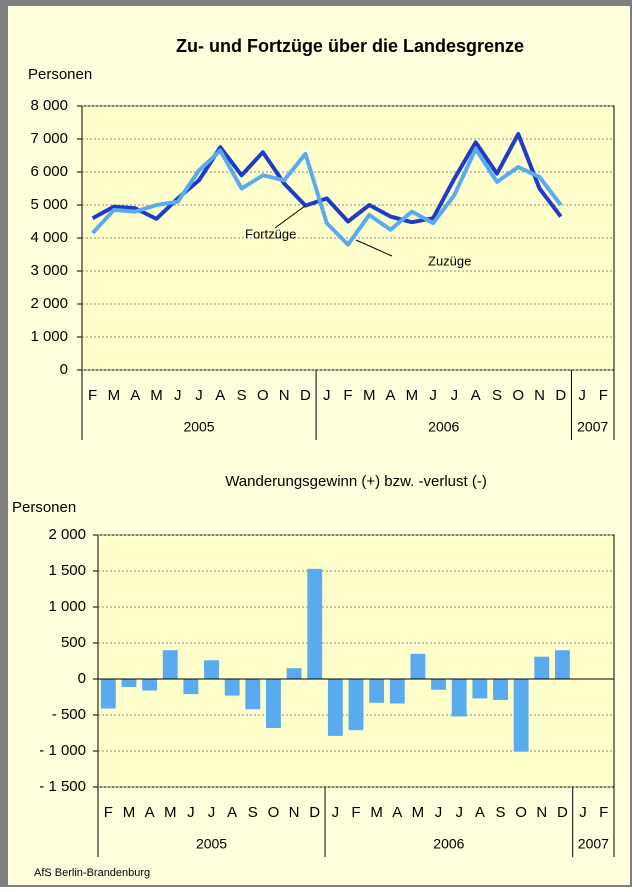 This screenshot has height=892, width=632. I want to click on footer: AfS Berlin-Brandenburg, so click(92, 873).